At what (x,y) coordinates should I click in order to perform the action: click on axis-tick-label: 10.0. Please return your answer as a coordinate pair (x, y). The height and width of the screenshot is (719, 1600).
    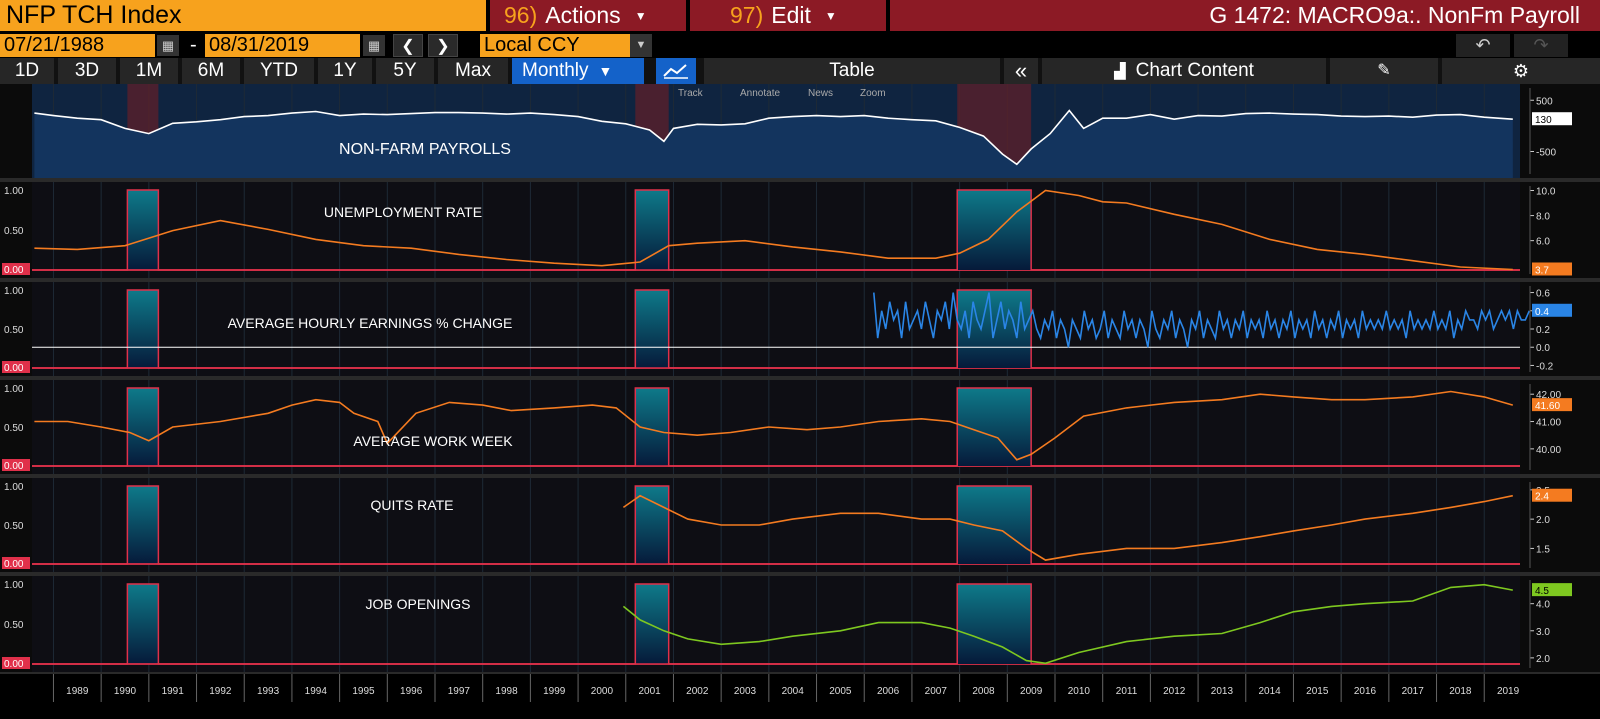
    Looking at the image, I should click on (1546, 192).